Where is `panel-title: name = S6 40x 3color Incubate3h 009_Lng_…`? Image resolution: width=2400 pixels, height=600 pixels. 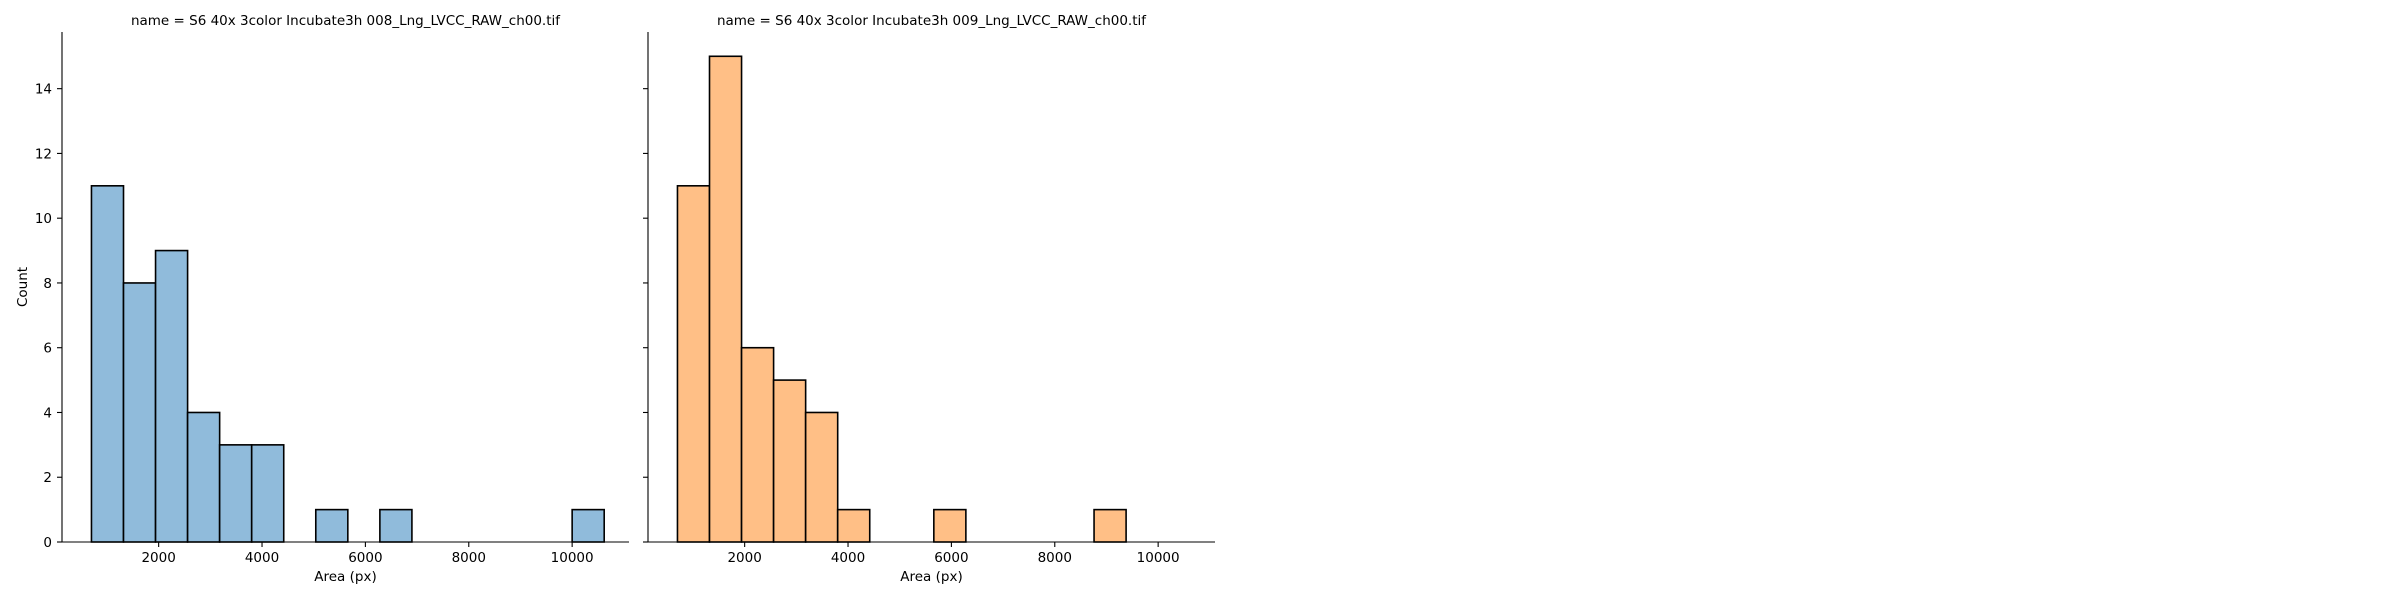 panel-title: name = S6 40x 3color Incubate3h 009_Lng_… is located at coordinates (932, 21).